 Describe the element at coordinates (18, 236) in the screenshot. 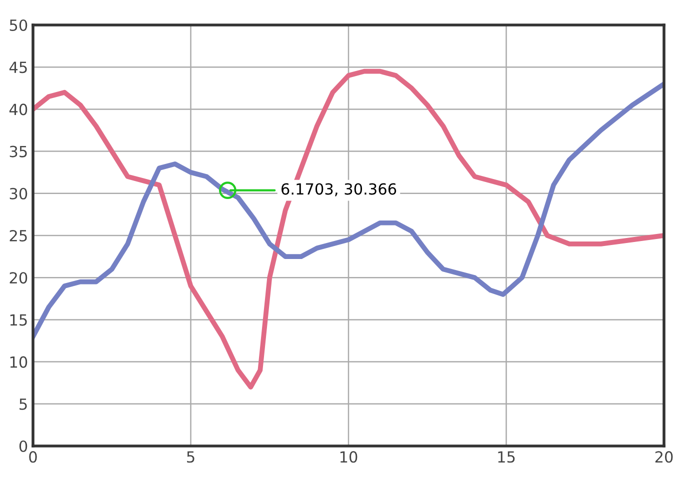

I see `y-tick-label: 25` at that location.